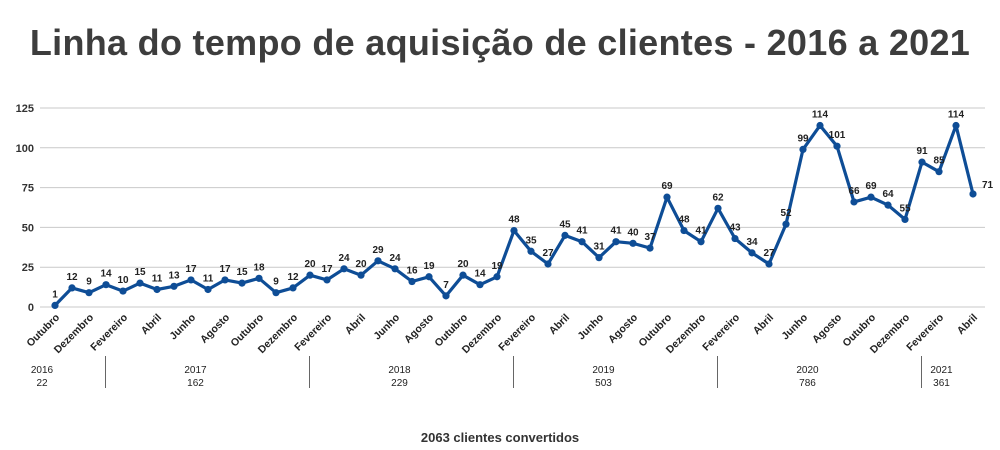  Describe the element at coordinates (31, 308) in the screenshot. I see `y-tick-label: 0` at that location.